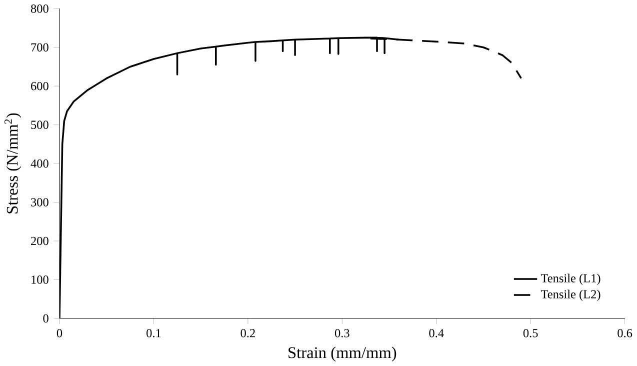 The width and height of the screenshot is (637, 366). Describe the element at coordinates (39, 8) in the screenshot. I see `y-tick-label: 800` at that location.